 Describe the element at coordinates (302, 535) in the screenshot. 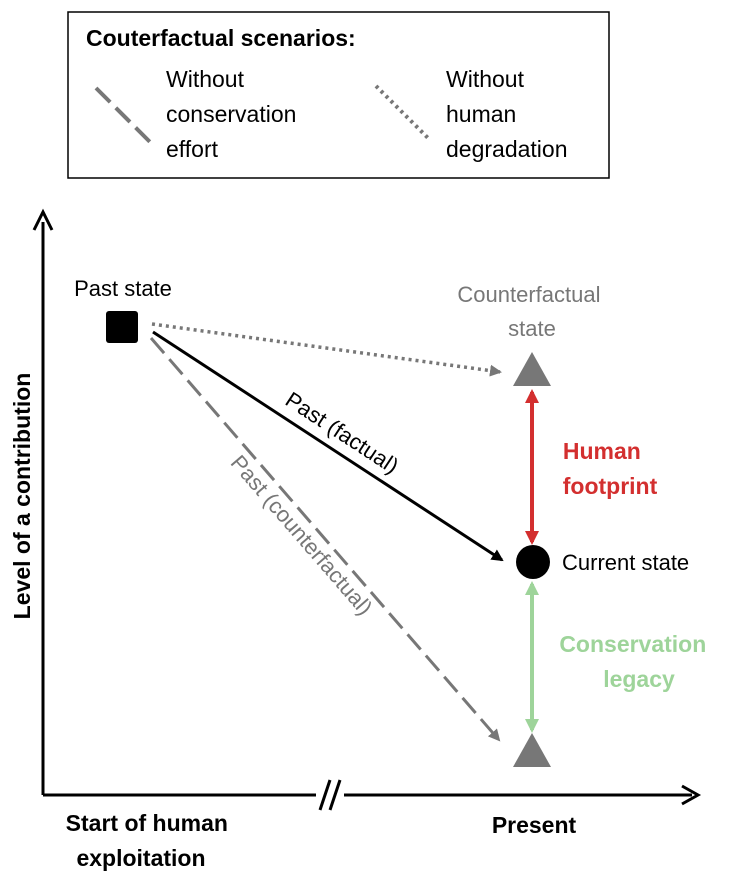

I see `counterfactual-path-label: Past (counterfactual)` at that location.